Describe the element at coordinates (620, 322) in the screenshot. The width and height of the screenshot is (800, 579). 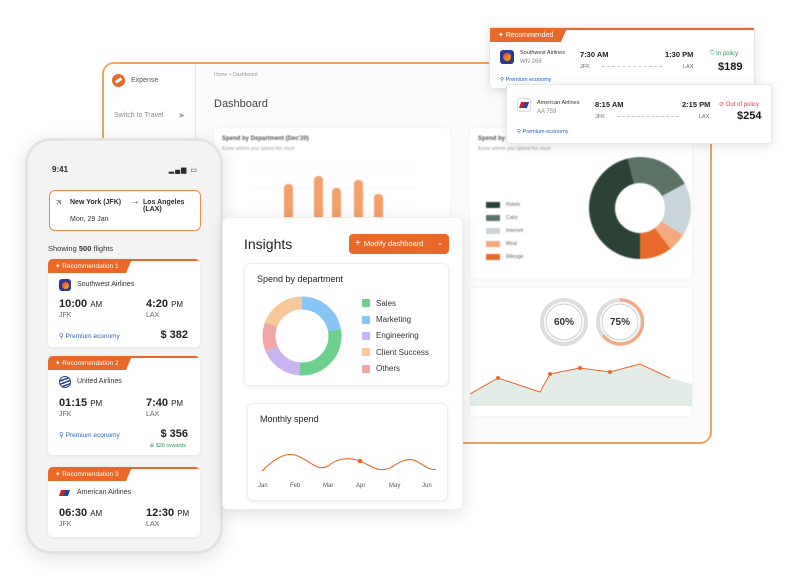
I see `gauge-75-label: 75%` at that location.